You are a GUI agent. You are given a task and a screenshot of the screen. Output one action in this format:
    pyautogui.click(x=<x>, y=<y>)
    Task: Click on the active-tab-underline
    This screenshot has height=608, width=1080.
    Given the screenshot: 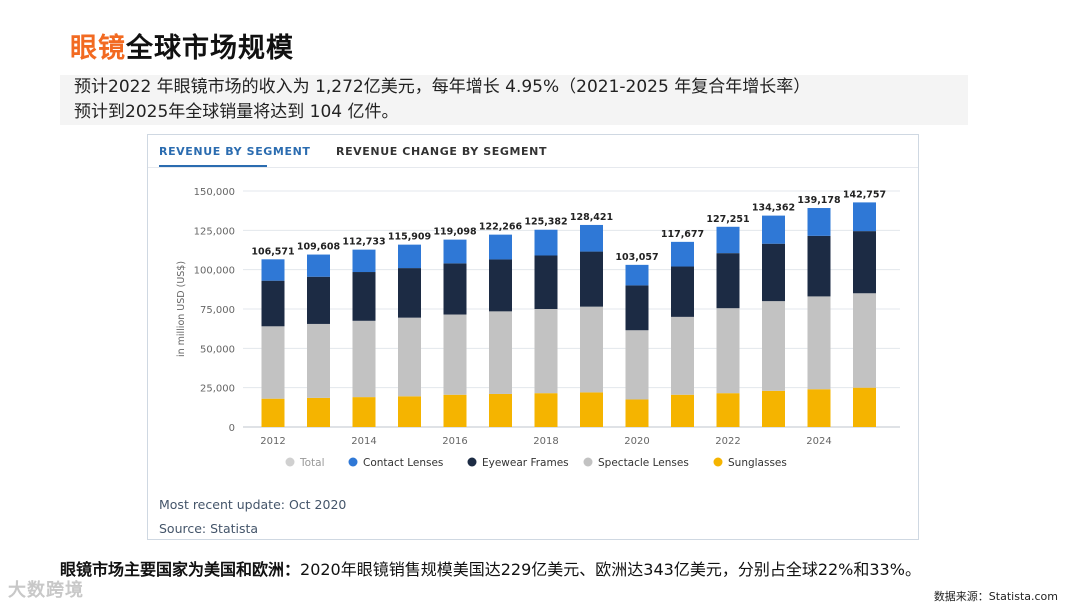 What is the action you would take?
    pyautogui.click(x=213, y=166)
    